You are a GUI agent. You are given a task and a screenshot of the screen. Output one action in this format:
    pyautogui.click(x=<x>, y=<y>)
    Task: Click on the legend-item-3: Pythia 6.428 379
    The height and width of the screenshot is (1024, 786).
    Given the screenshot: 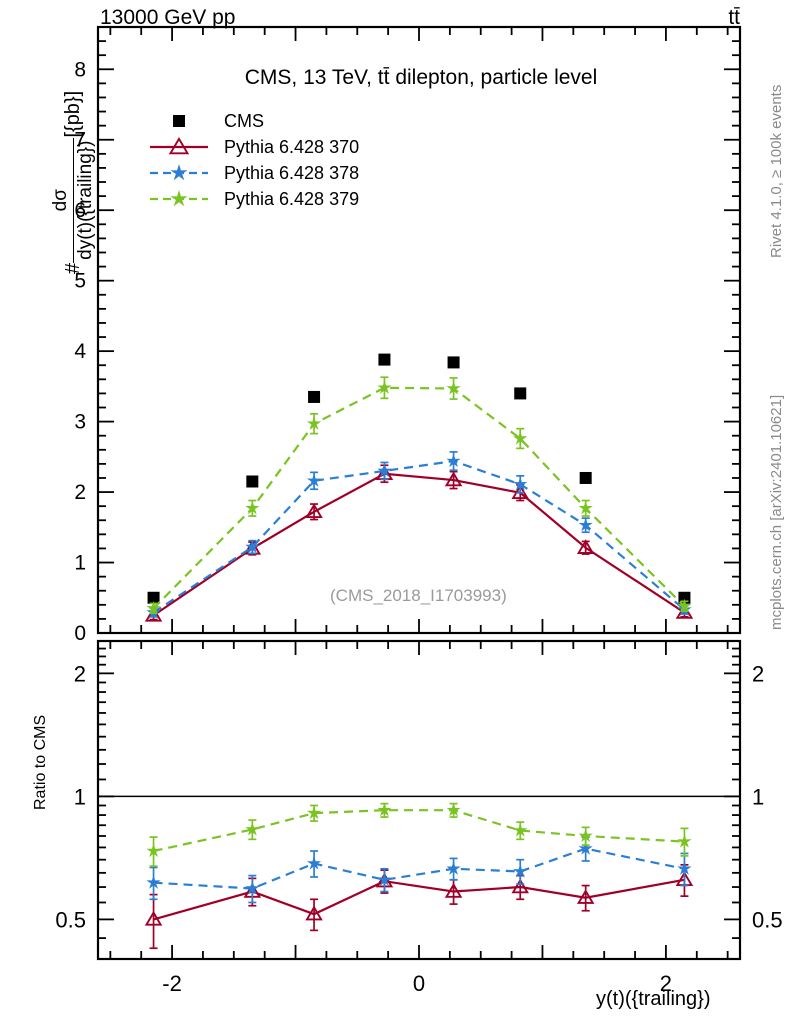 What is the action you would take?
    pyautogui.click(x=253, y=199)
    